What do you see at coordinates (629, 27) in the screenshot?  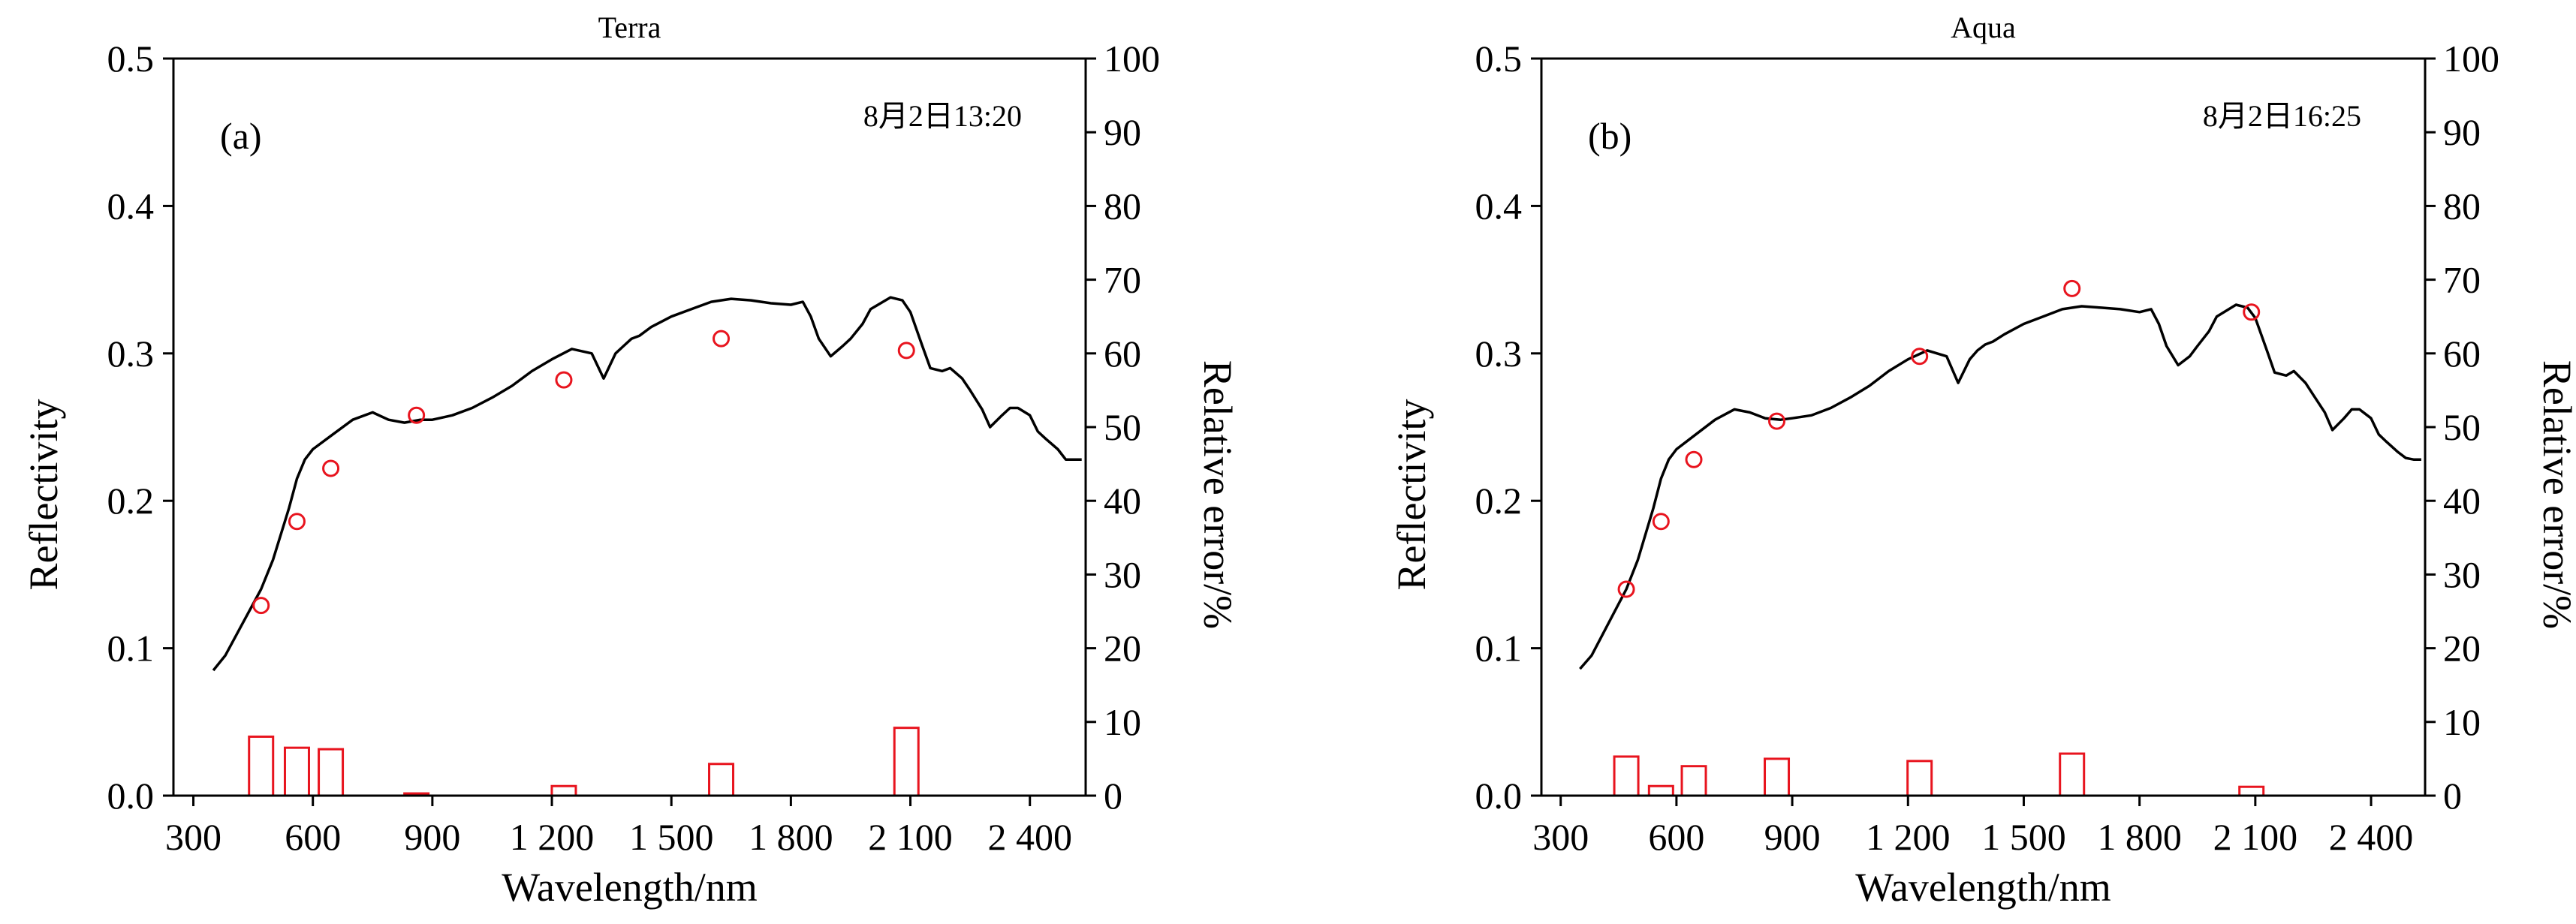 I see `chart-title: Terra` at bounding box center [629, 27].